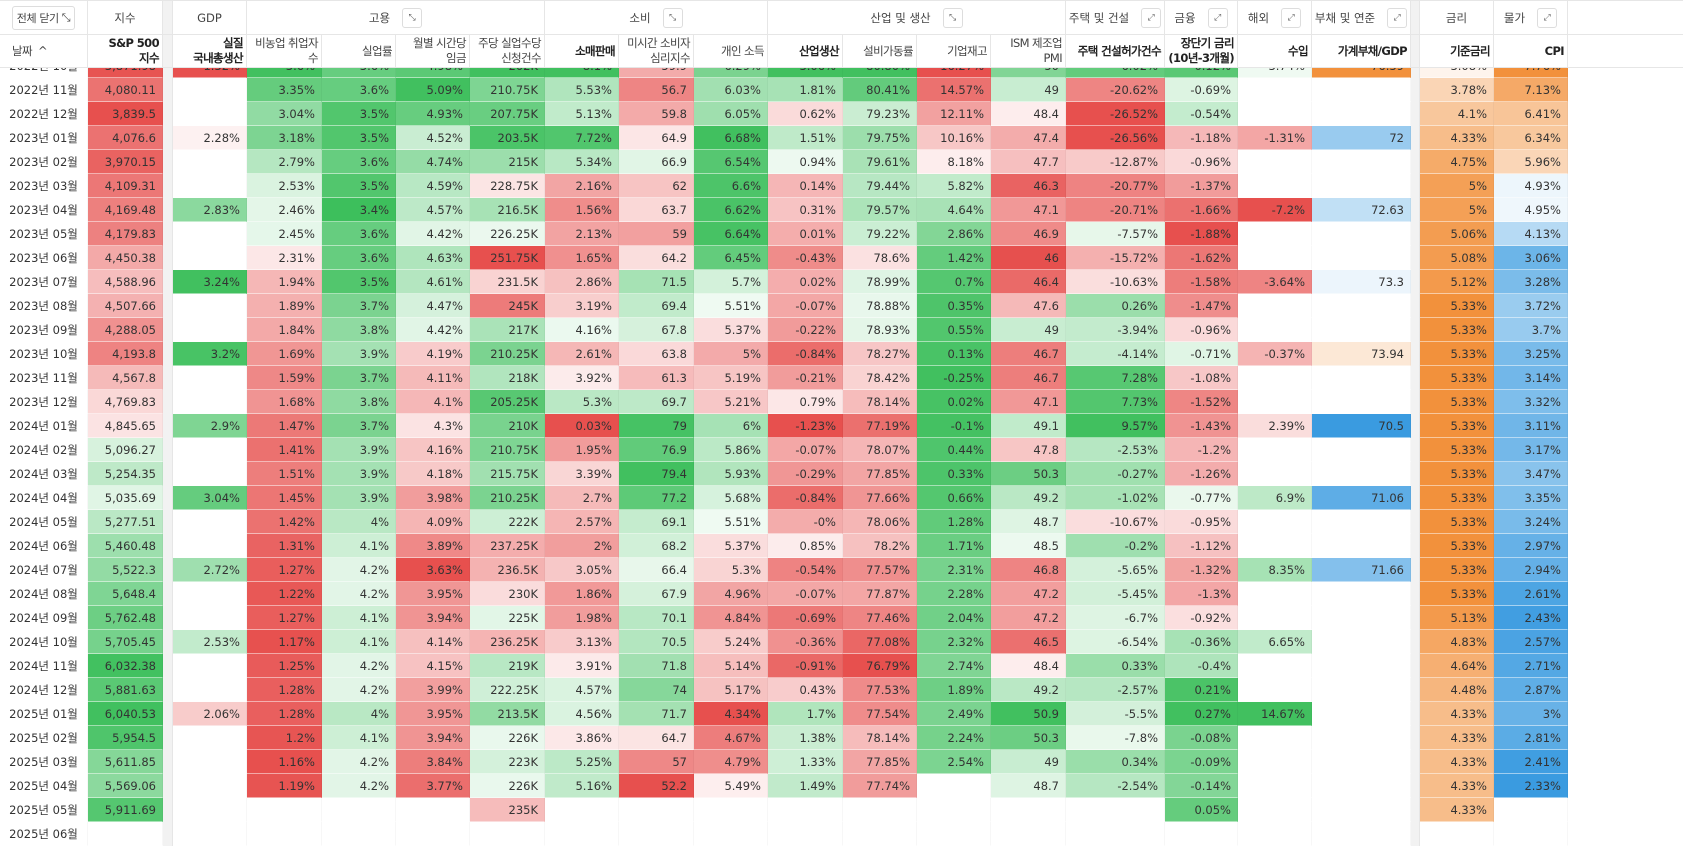 The width and height of the screenshot is (1683, 853). I want to click on date-column-header: 날짜 ^, so click(44, 51).